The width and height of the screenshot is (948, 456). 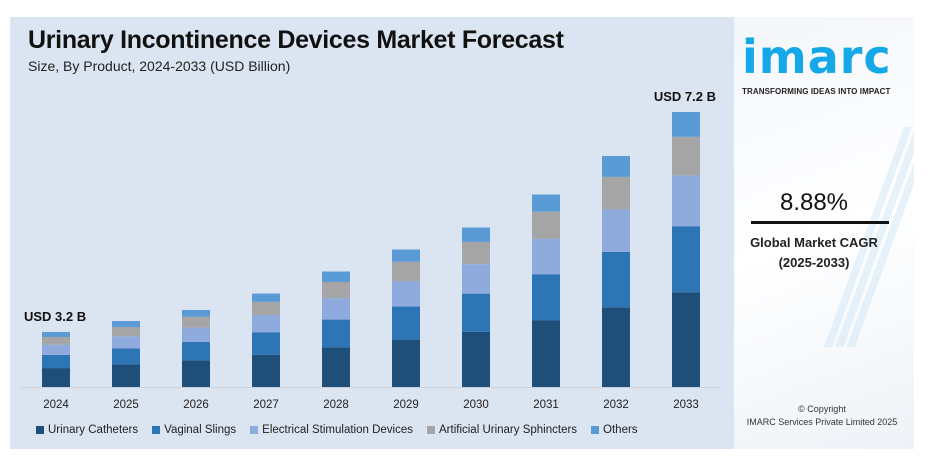 I want to click on legend-item: Vaginal Slings, so click(x=194, y=430).